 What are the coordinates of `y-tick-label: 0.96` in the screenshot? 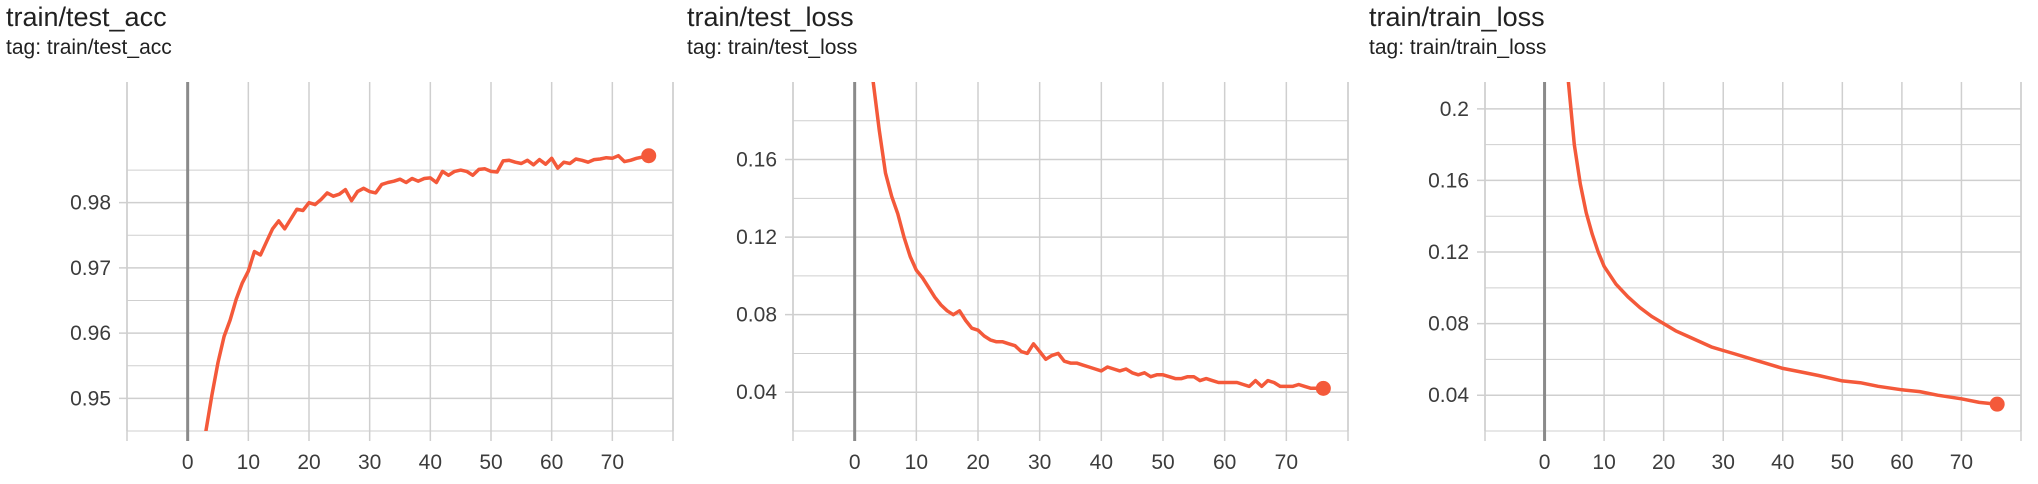 It's located at (90, 333).